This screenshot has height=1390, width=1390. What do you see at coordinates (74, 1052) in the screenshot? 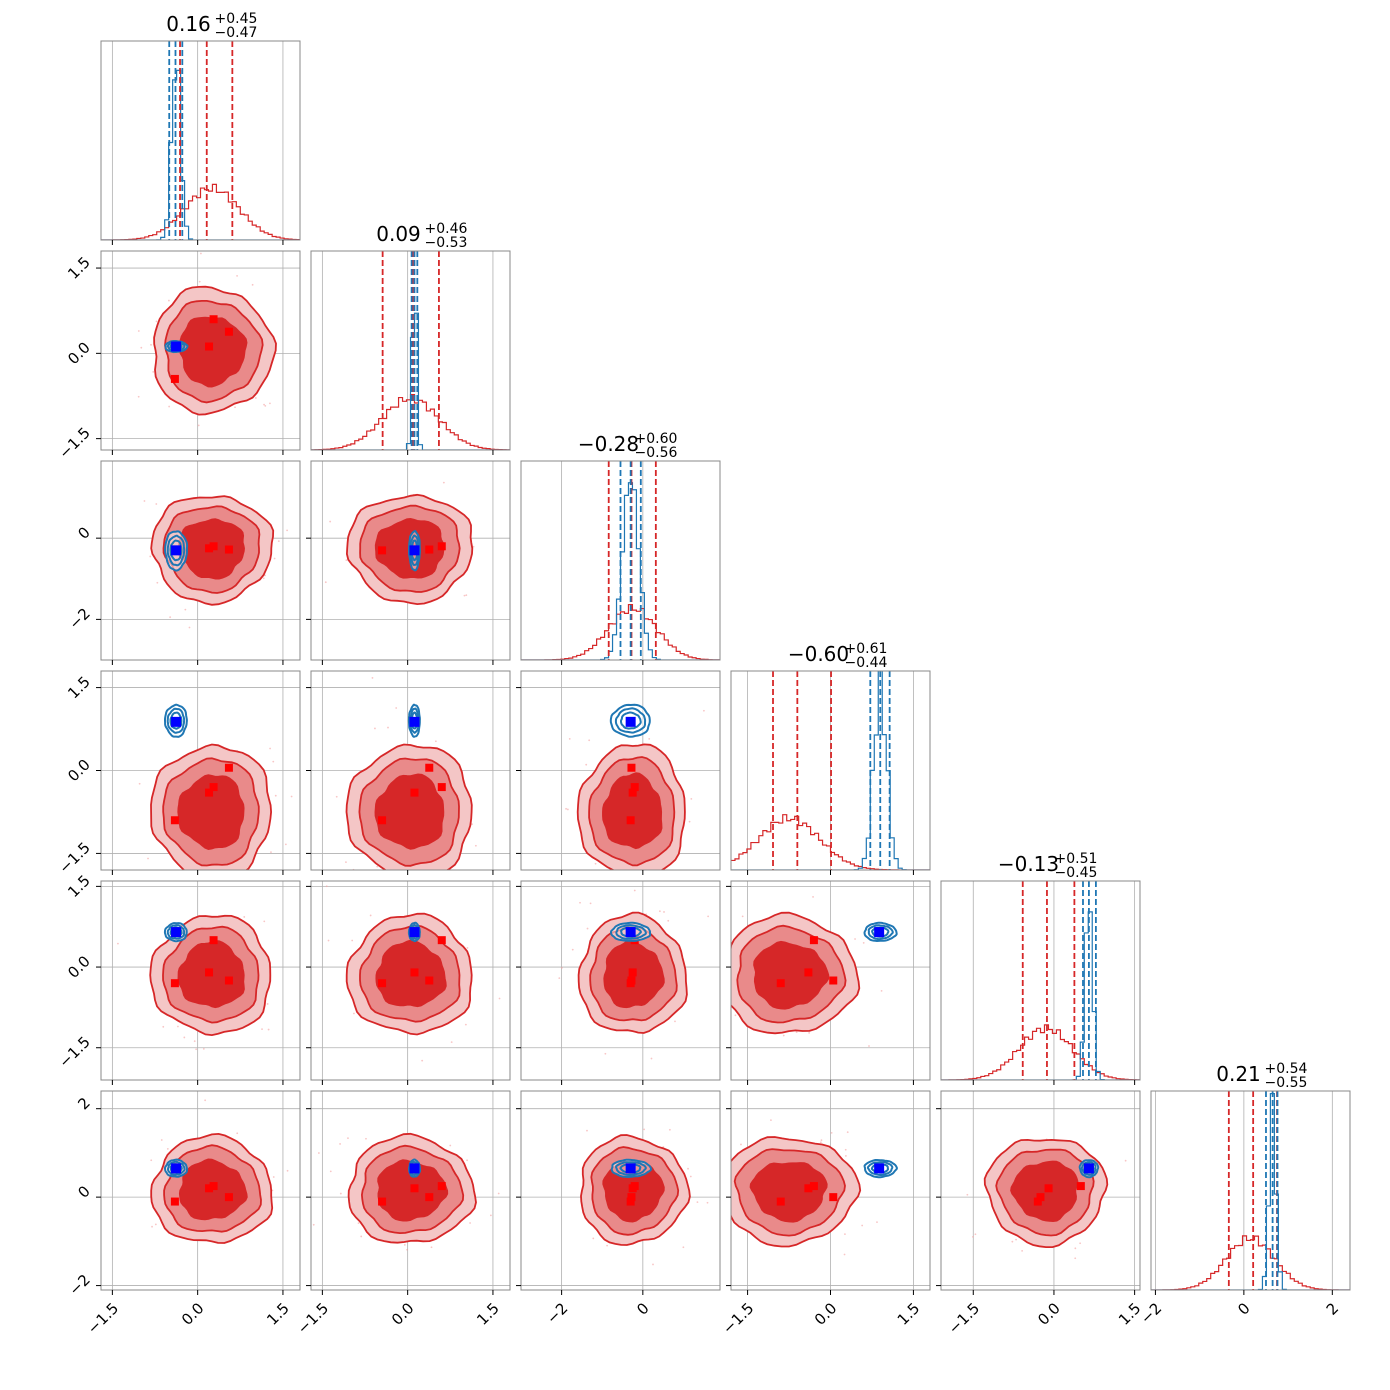
I see `y-tick-label: −1.5` at bounding box center [74, 1052].